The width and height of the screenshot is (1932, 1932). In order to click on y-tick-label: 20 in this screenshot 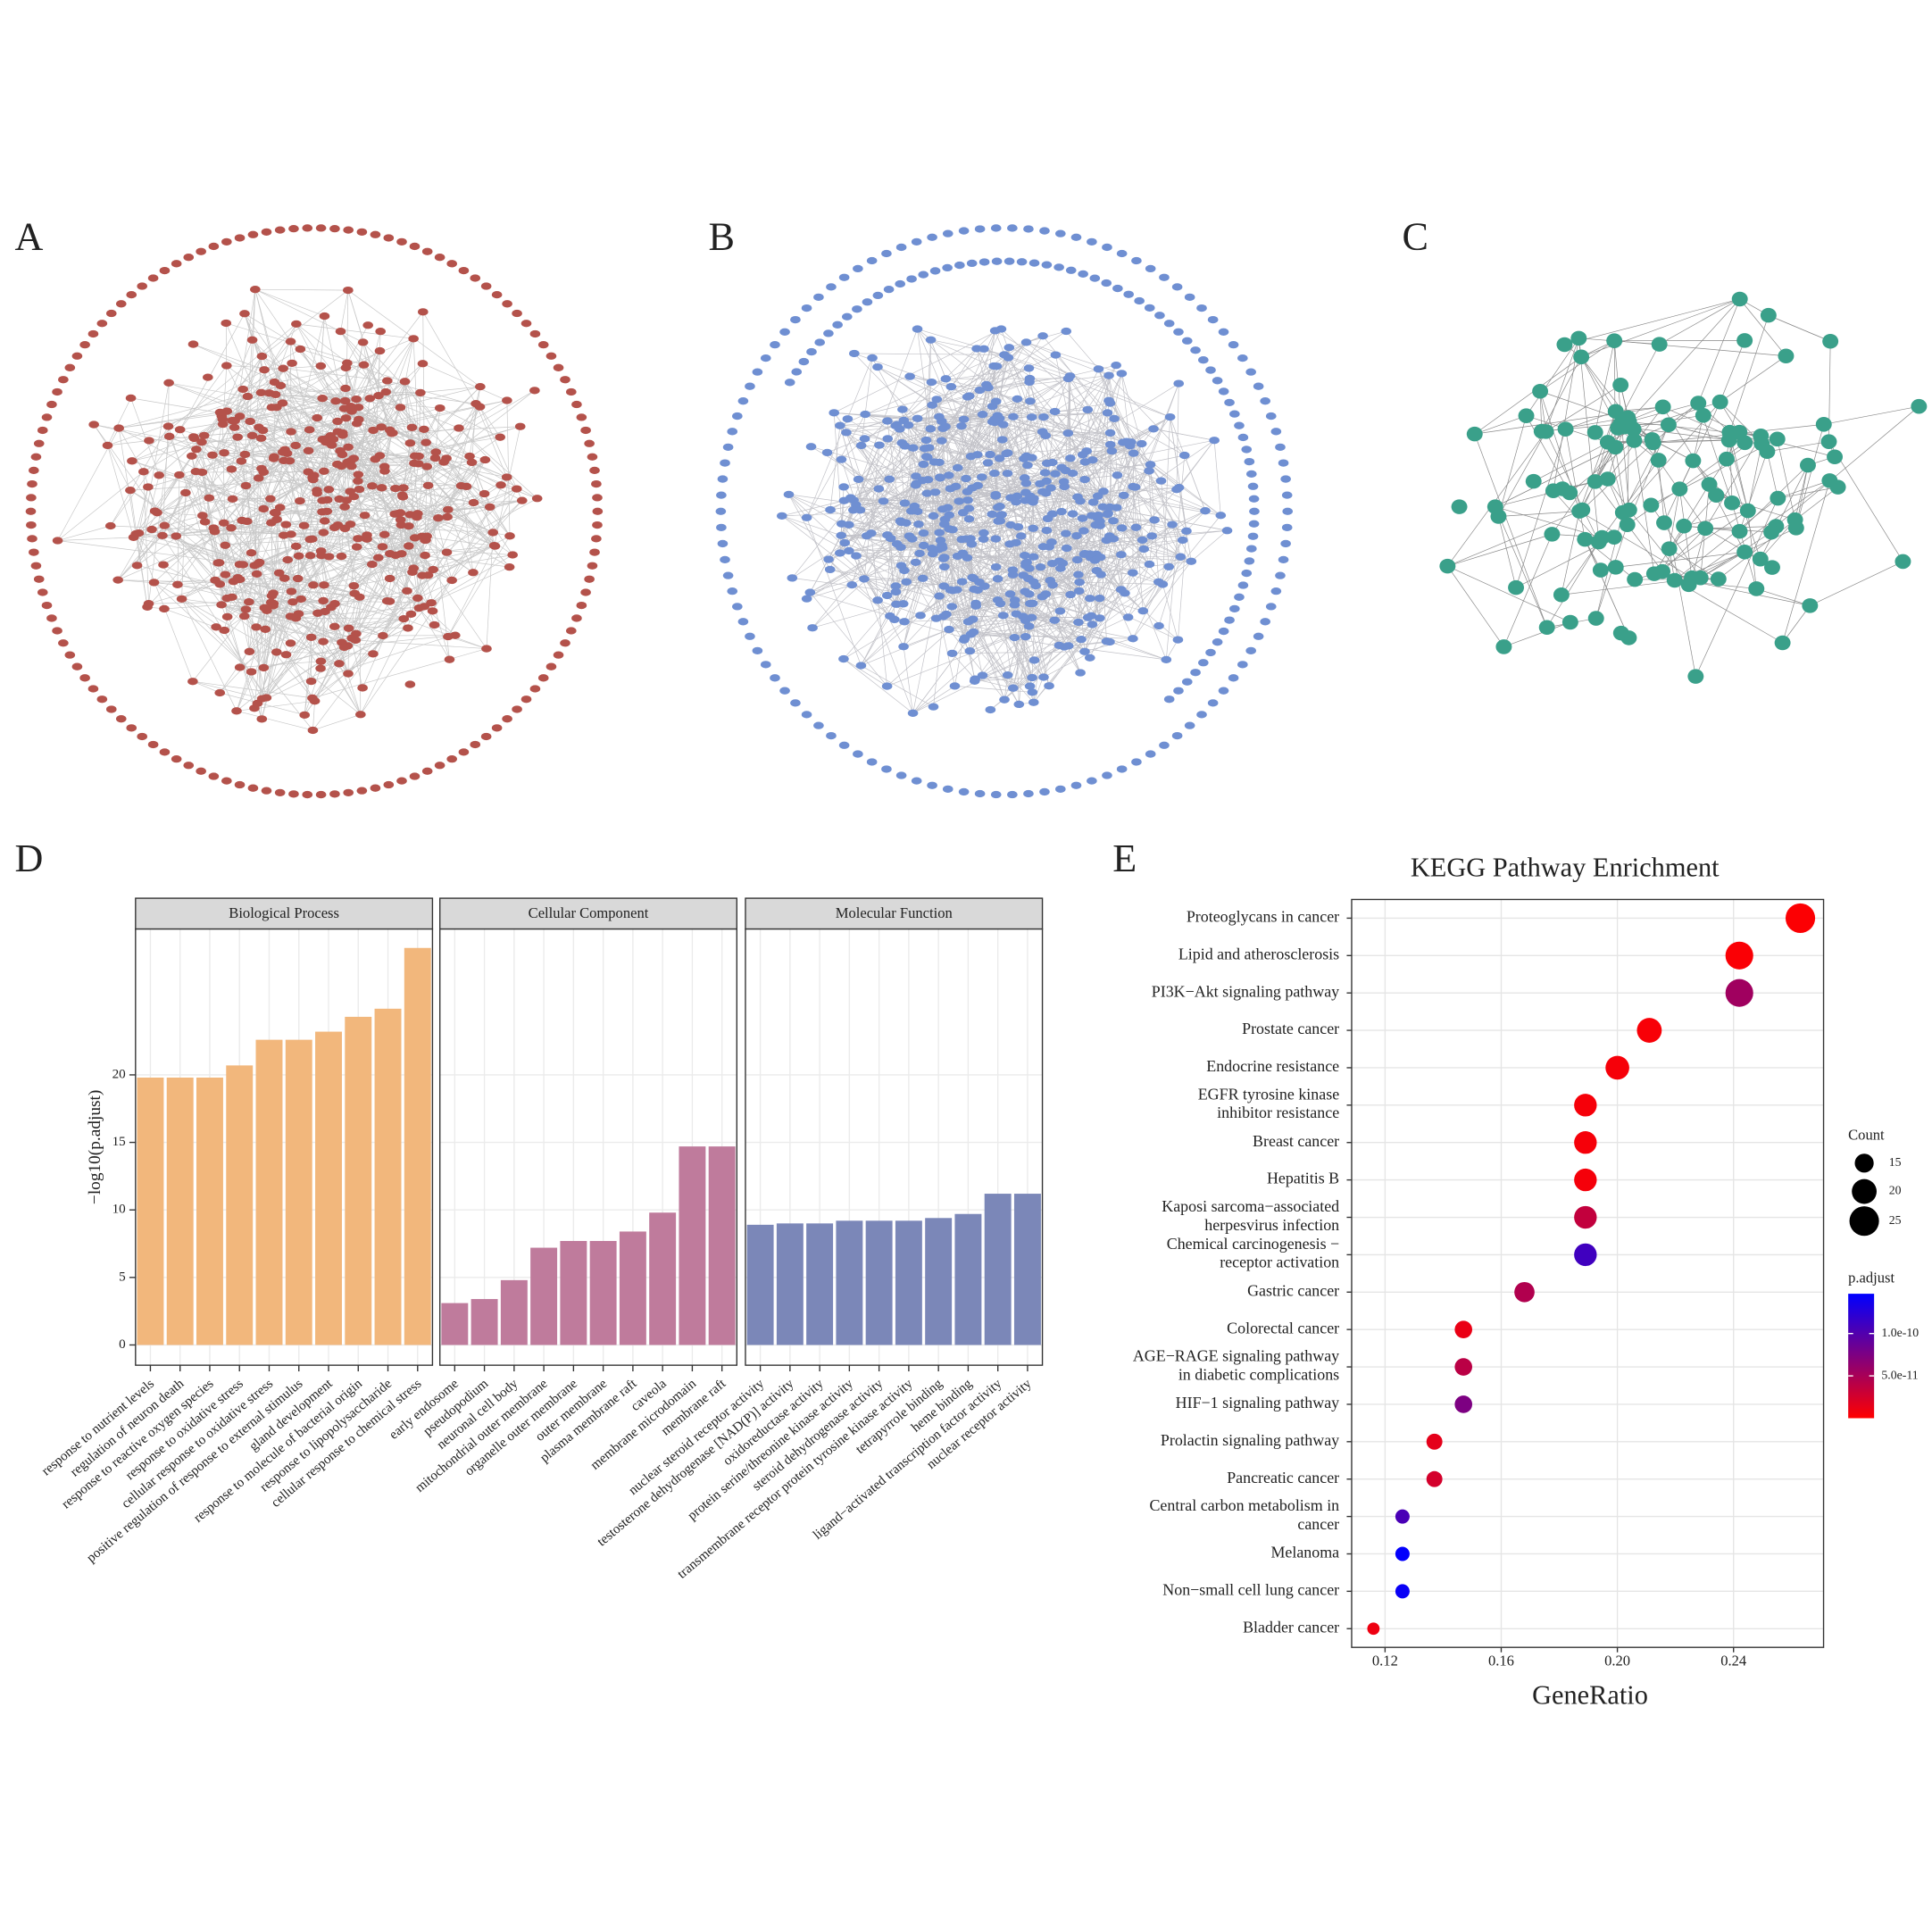, I will do `click(119, 1073)`.